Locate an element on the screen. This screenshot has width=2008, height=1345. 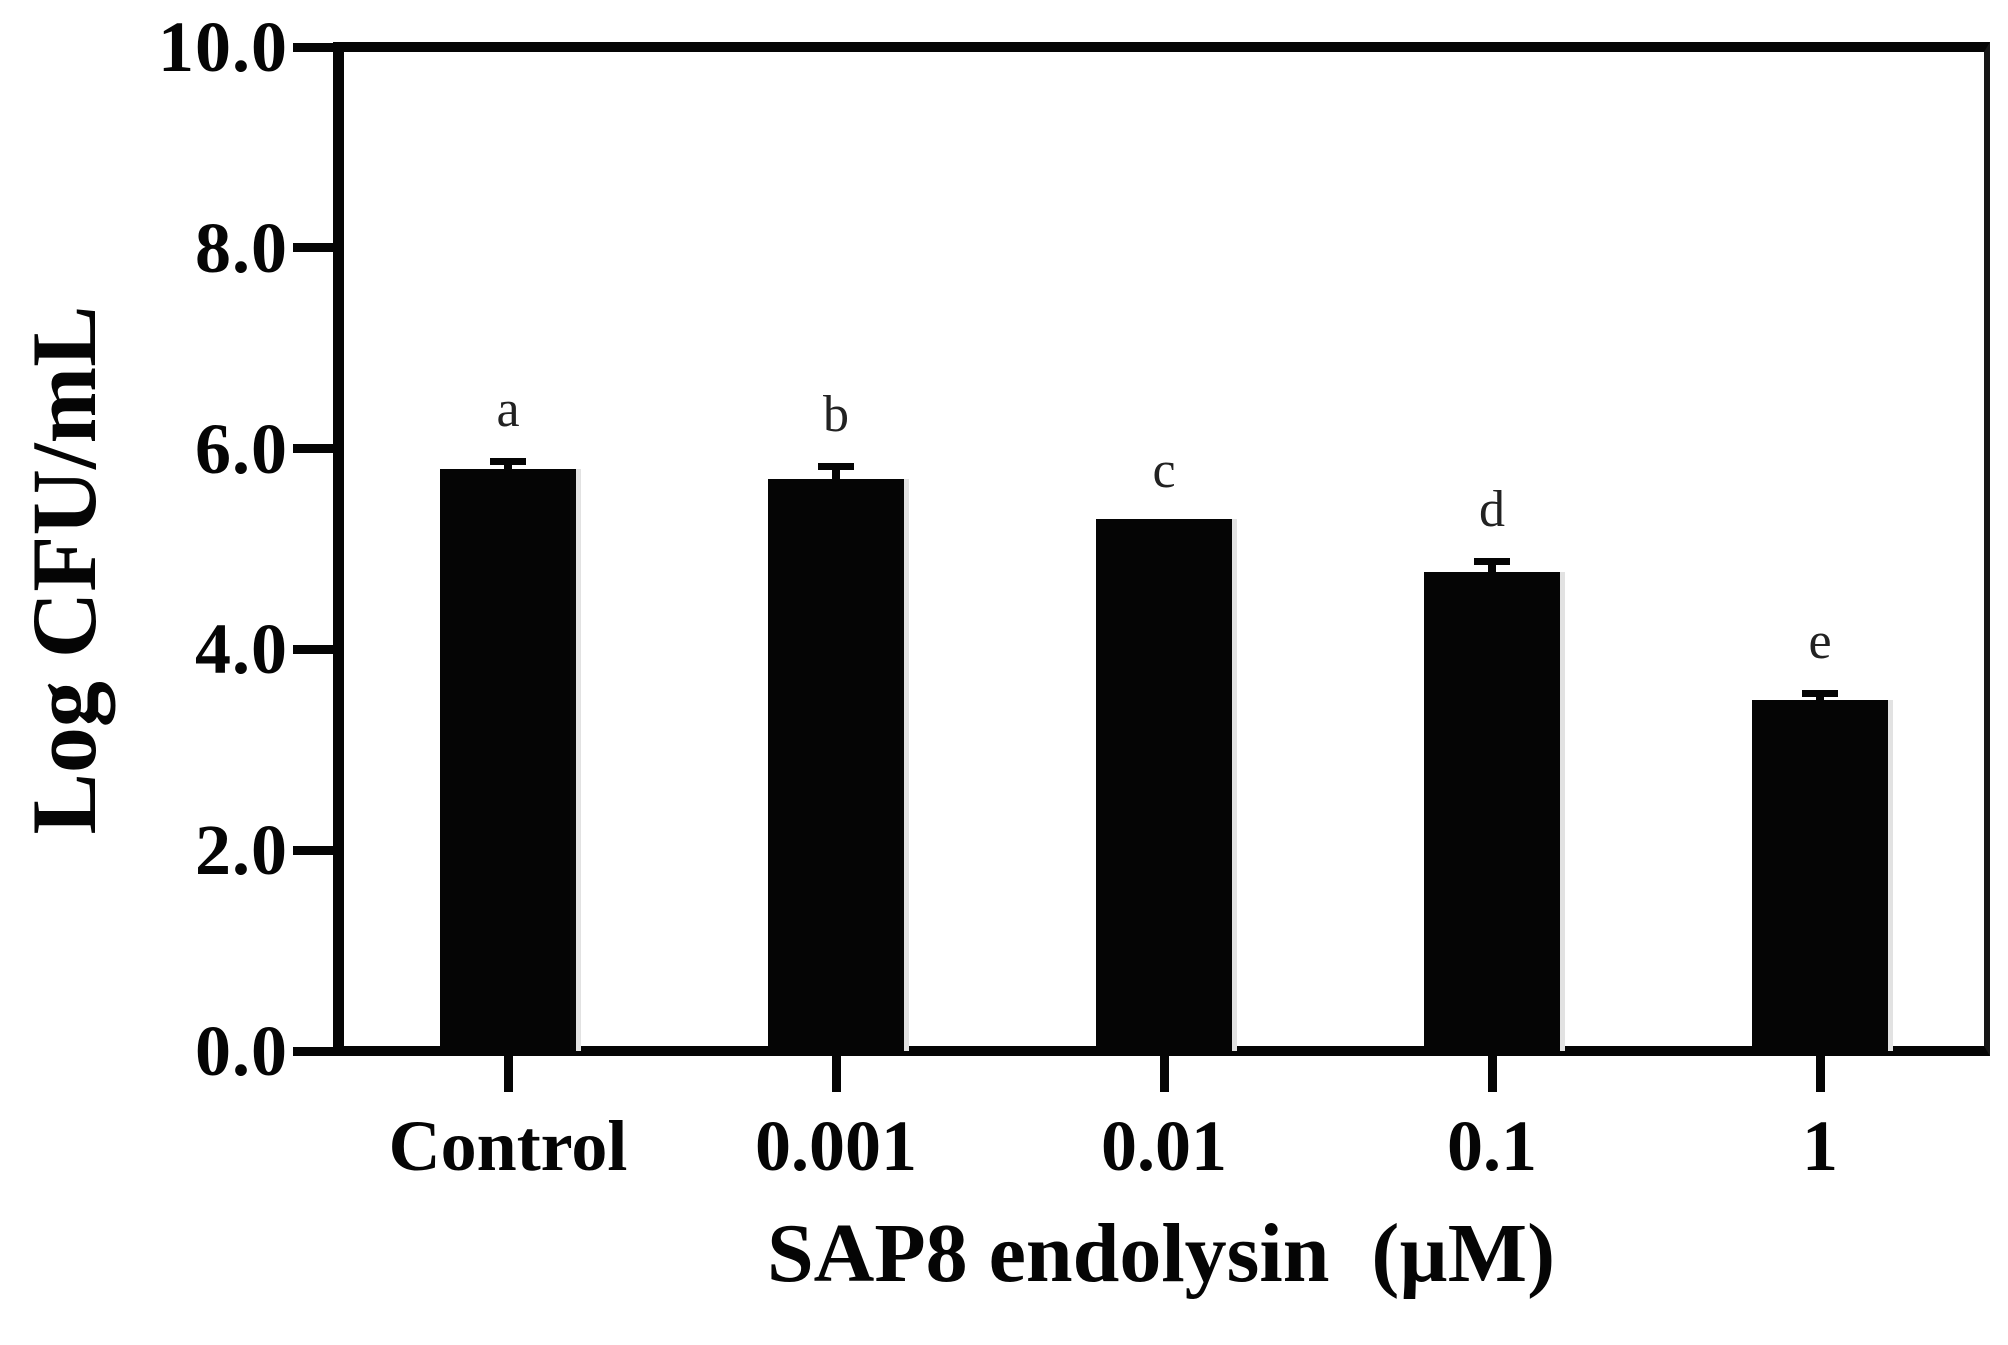
bar-0.1 is located at coordinates (1492, 811).